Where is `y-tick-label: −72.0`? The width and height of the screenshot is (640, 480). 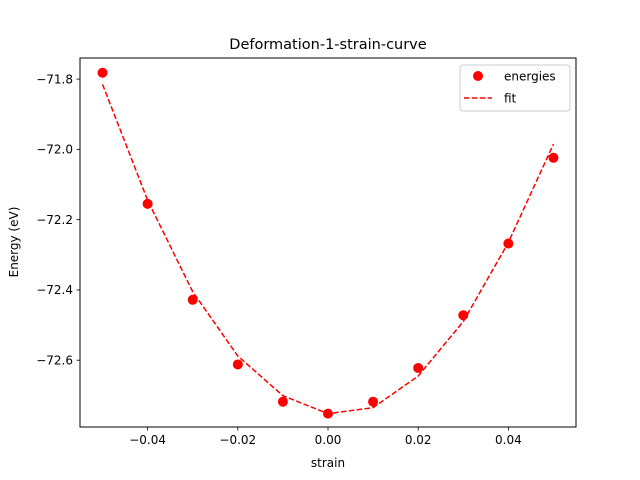 y-tick-label: −72.0 is located at coordinates (54, 150).